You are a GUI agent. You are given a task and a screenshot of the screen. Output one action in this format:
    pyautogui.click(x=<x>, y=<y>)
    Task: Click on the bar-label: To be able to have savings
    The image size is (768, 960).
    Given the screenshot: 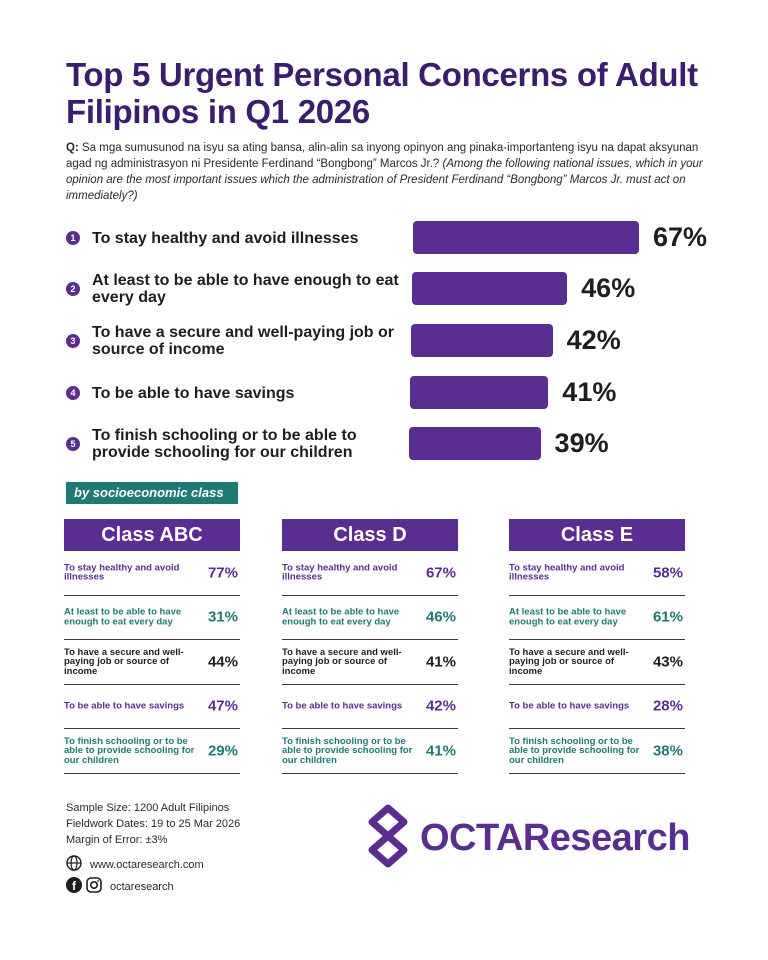 What is the action you would take?
    pyautogui.click(x=193, y=393)
    